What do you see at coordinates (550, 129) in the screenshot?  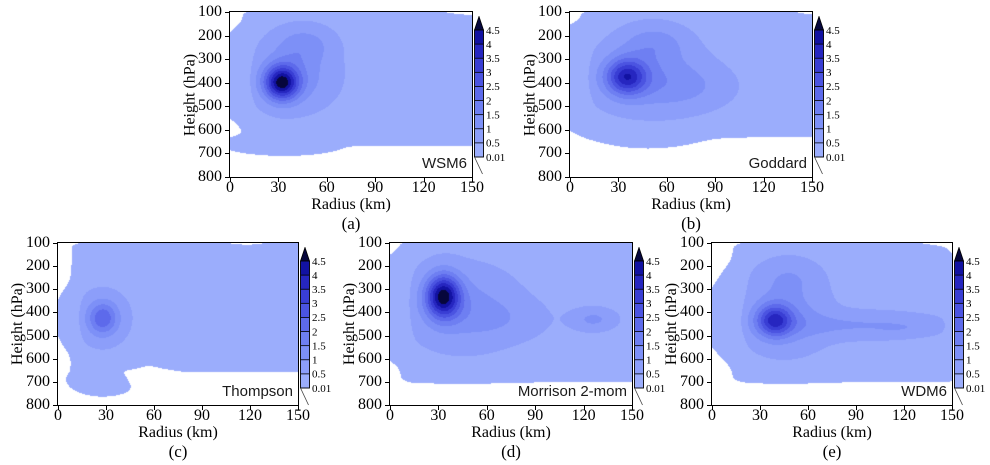 I see `y-tick-label: 600` at bounding box center [550, 129].